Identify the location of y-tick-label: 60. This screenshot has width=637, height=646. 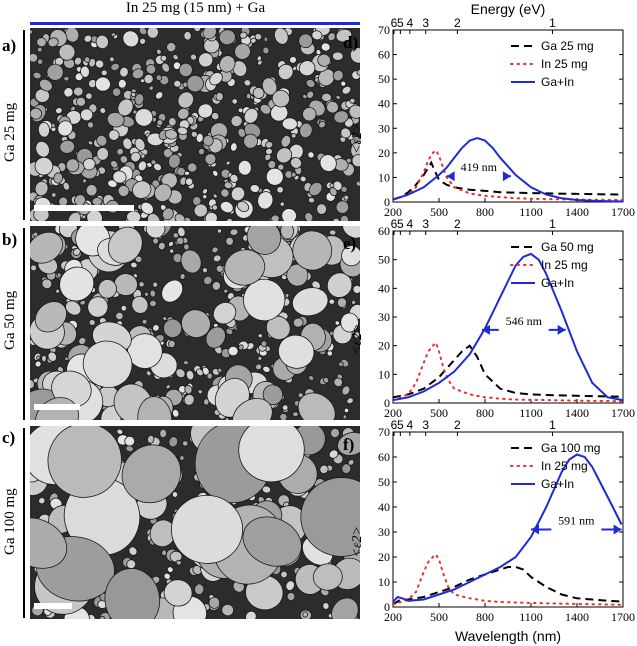
(384, 55).